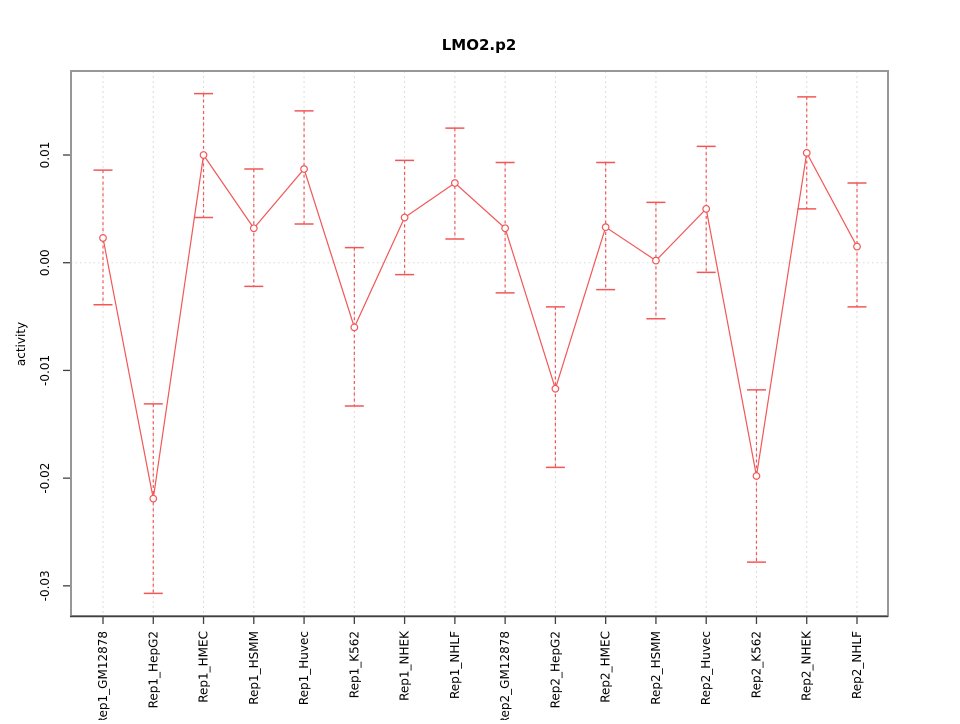  Describe the element at coordinates (656, 668) in the screenshot. I see `x-category-label: Rep2_HSMM` at that location.